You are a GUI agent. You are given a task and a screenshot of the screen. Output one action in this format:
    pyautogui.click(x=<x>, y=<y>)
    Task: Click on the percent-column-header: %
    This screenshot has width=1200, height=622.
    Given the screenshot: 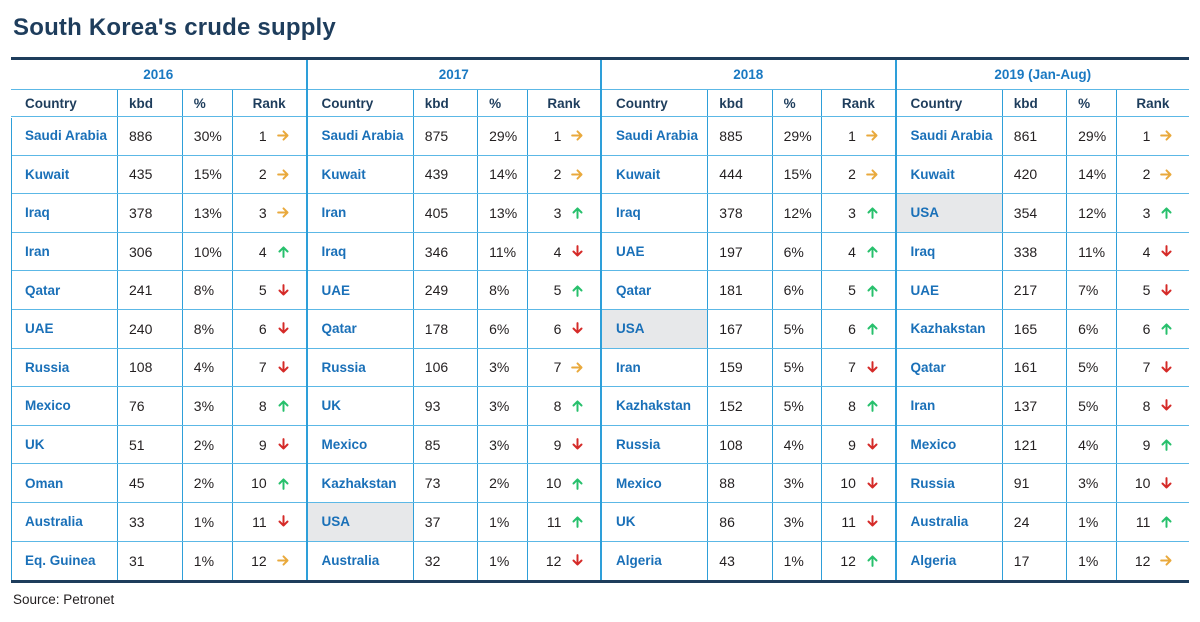 What is the action you would take?
    pyautogui.click(x=796, y=103)
    